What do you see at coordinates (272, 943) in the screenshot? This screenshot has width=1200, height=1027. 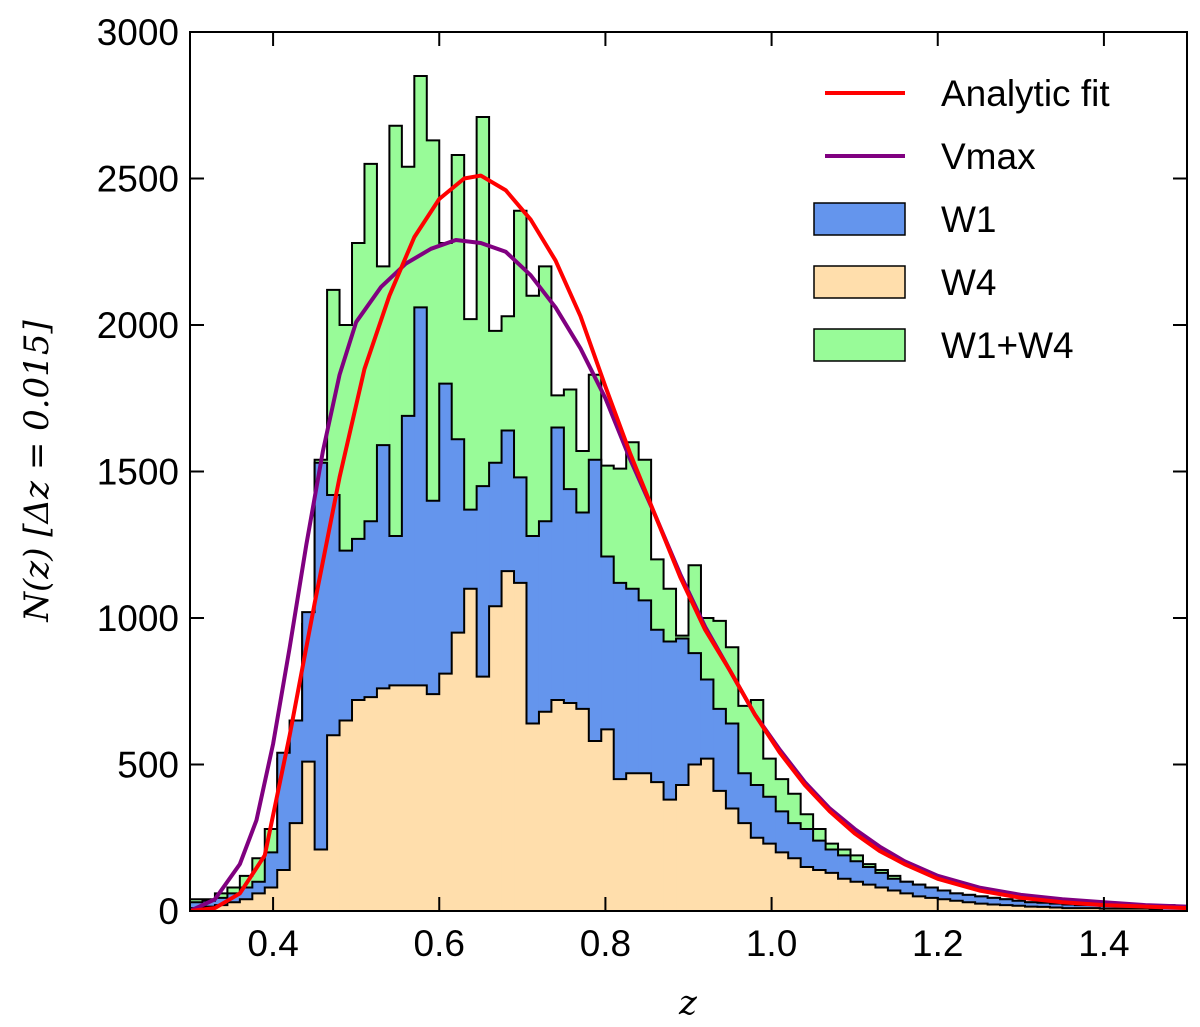 I see `x-tick-label: 0.4` at bounding box center [272, 943].